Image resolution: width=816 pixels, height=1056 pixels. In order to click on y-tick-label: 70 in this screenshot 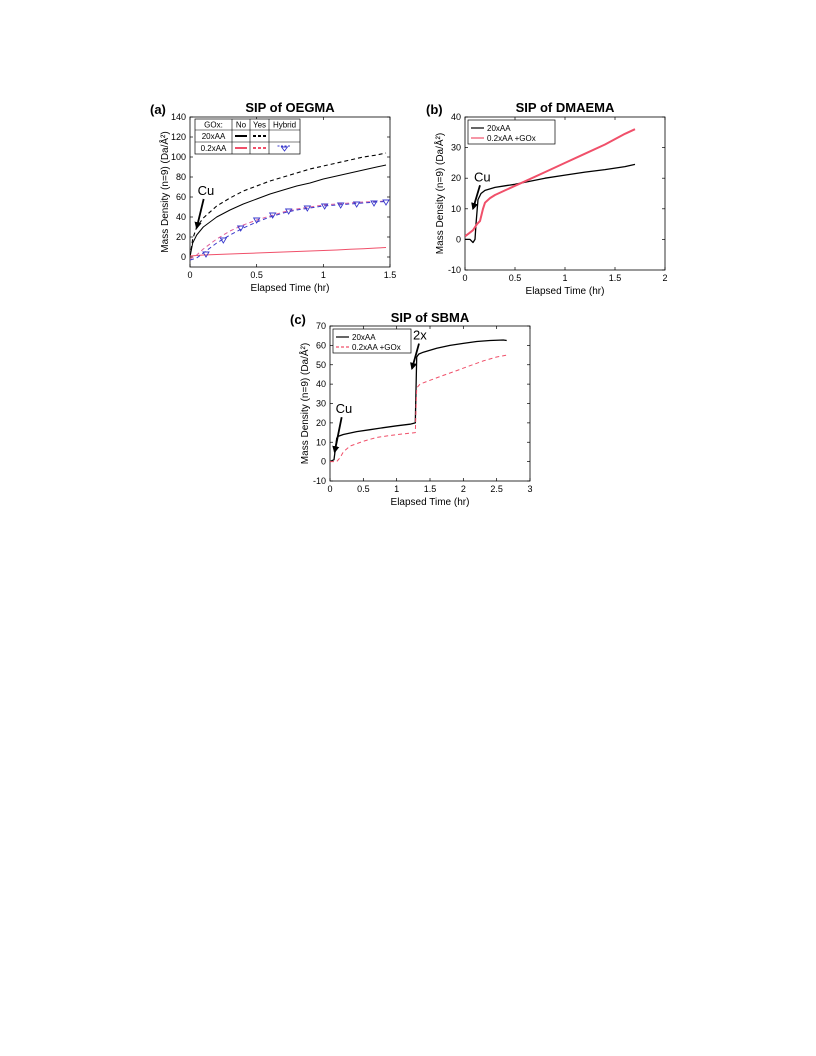, I will do `click(321, 326)`.